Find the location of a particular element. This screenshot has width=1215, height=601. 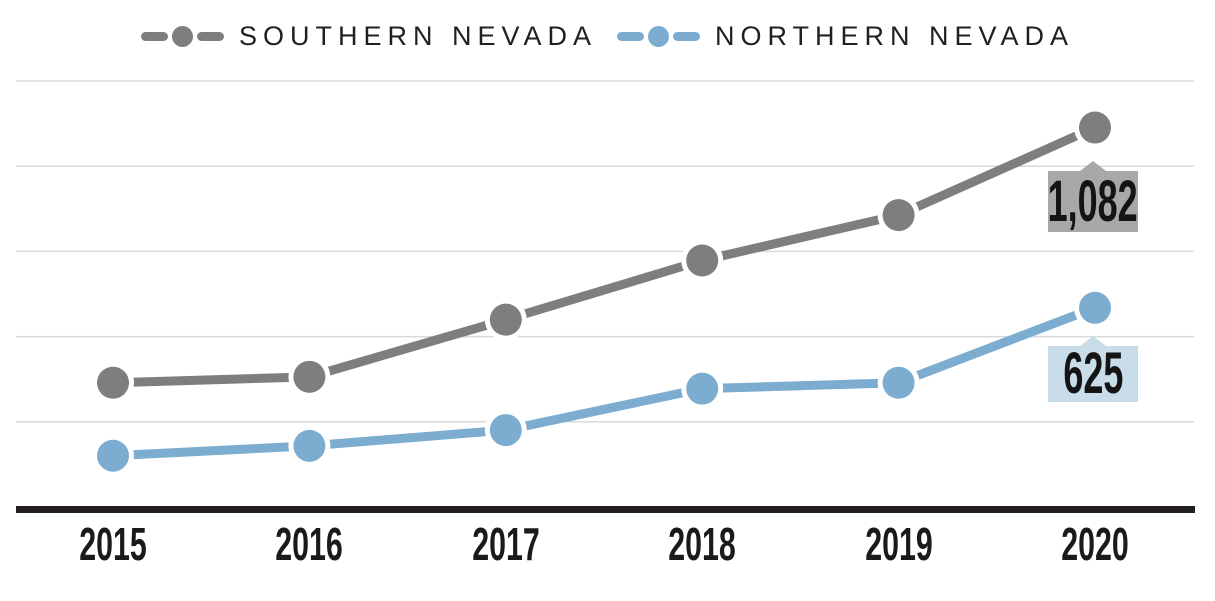

x-tick-label-2019: 2019 is located at coordinates (898, 544).